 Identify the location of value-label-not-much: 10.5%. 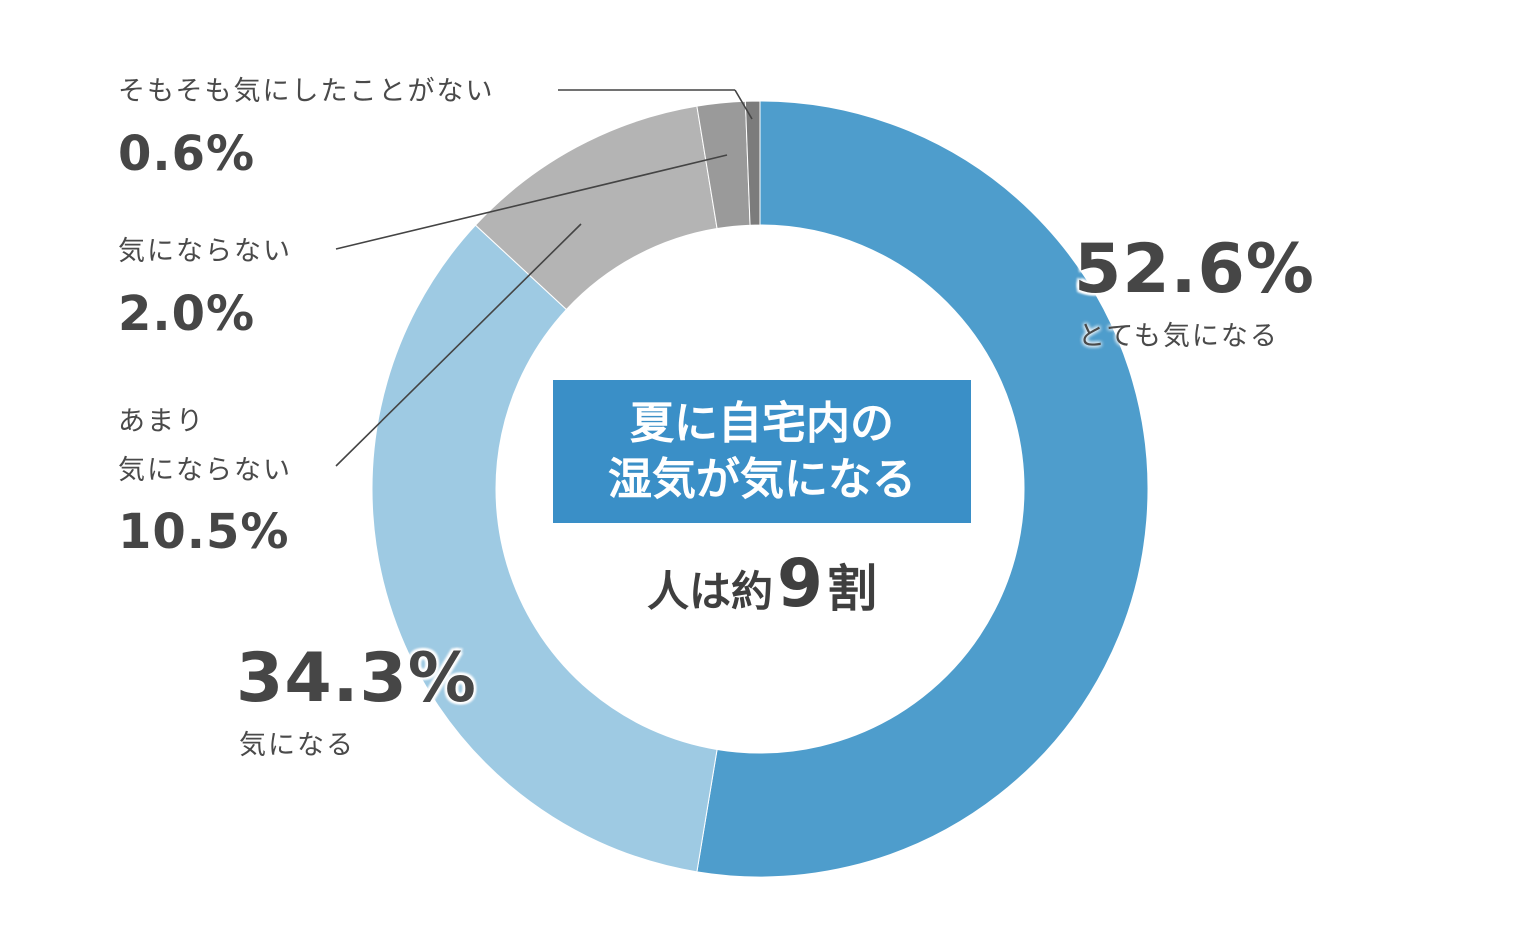
(204, 532).